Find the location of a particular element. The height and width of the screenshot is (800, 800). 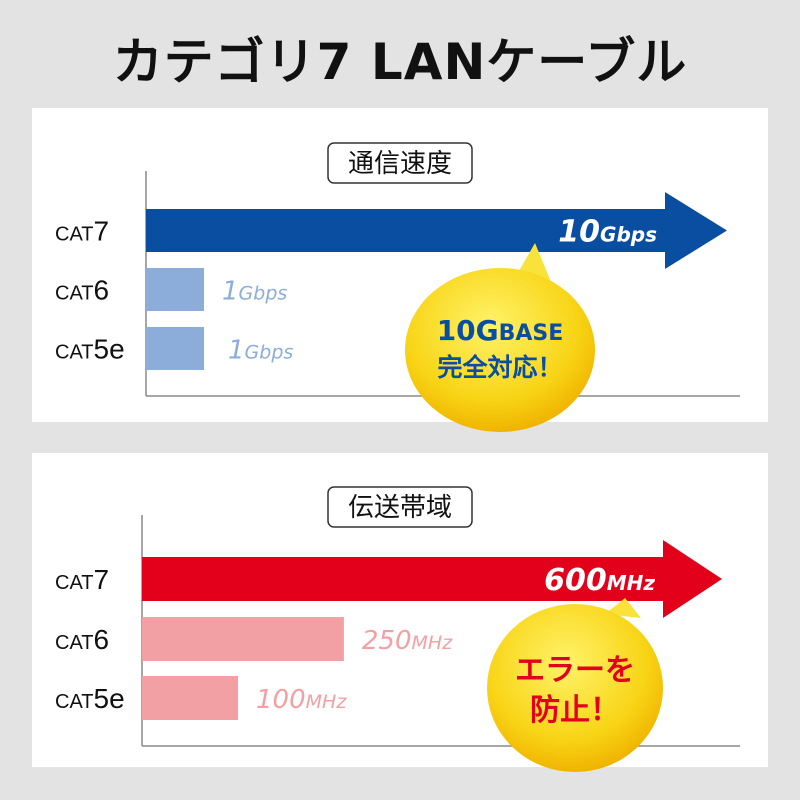

value-label: 10Gbps is located at coordinates (607, 232).